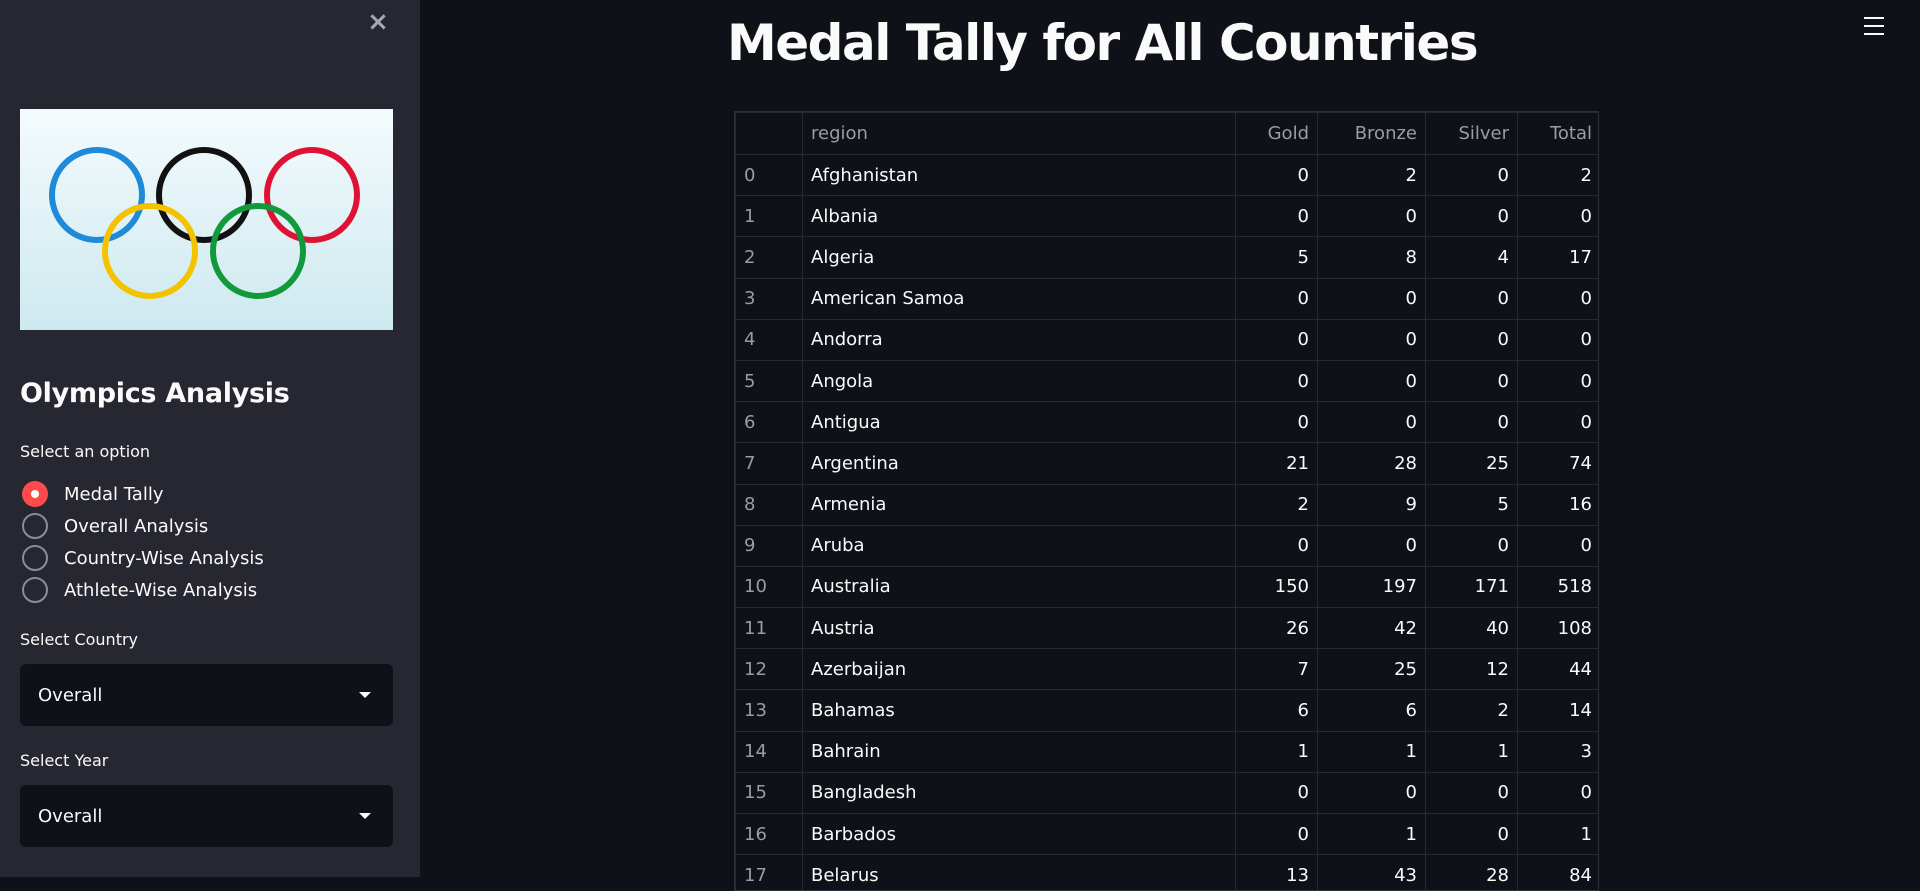 The height and width of the screenshot is (891, 1920). Describe the element at coordinates (1371, 504) in the screenshot. I see `bronze-cell: 9` at that location.